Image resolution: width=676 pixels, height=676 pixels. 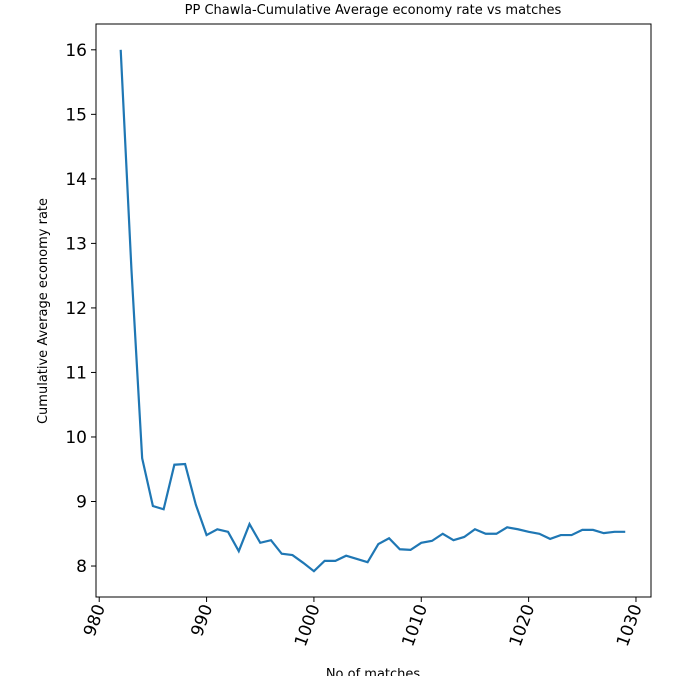 I want to click on y-tick-label: 15, so click(x=76, y=115).